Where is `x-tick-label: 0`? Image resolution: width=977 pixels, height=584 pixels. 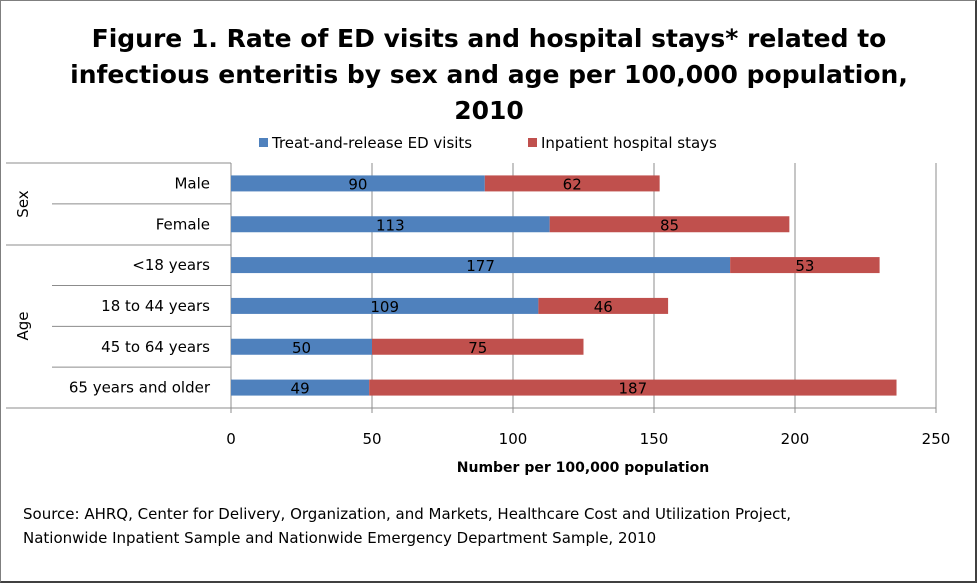 x-tick-label: 0 is located at coordinates (231, 439).